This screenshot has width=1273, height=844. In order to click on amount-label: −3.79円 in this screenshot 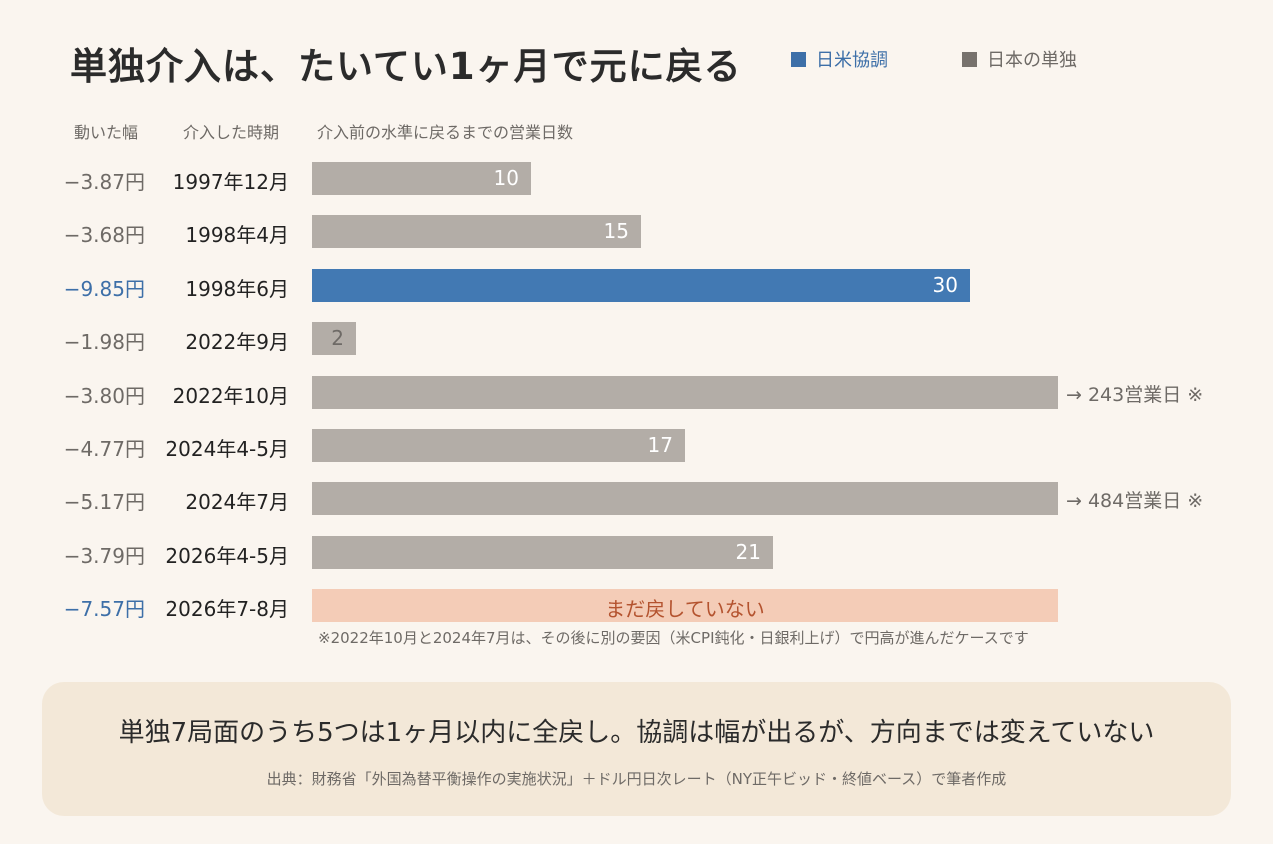, I will do `click(104, 556)`.